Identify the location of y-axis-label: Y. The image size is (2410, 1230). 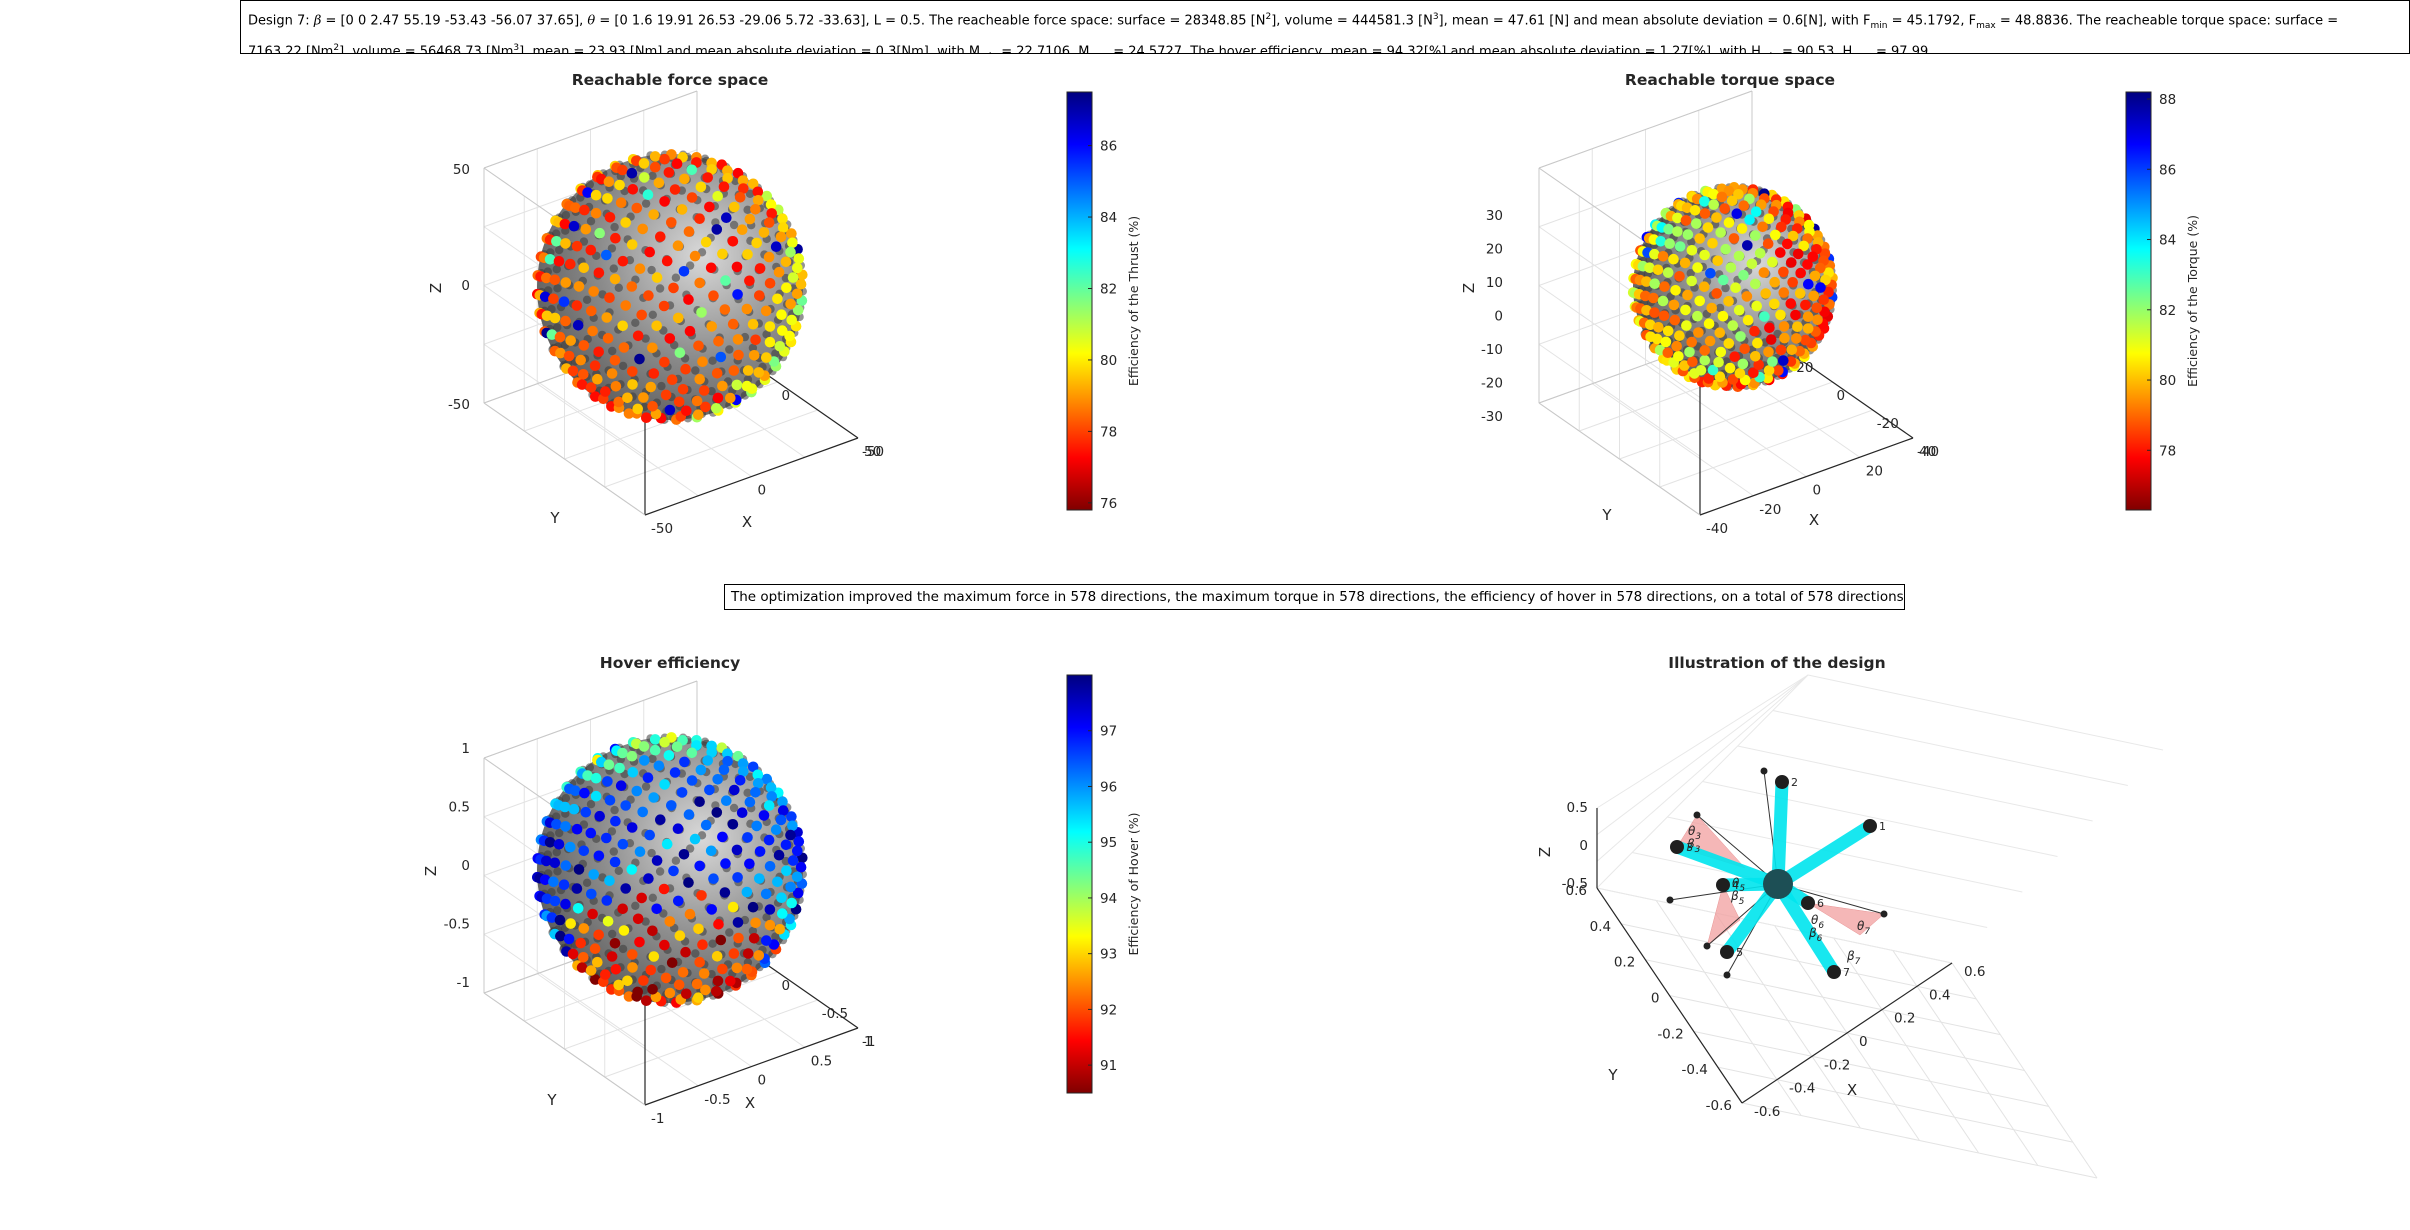
(1606, 515).